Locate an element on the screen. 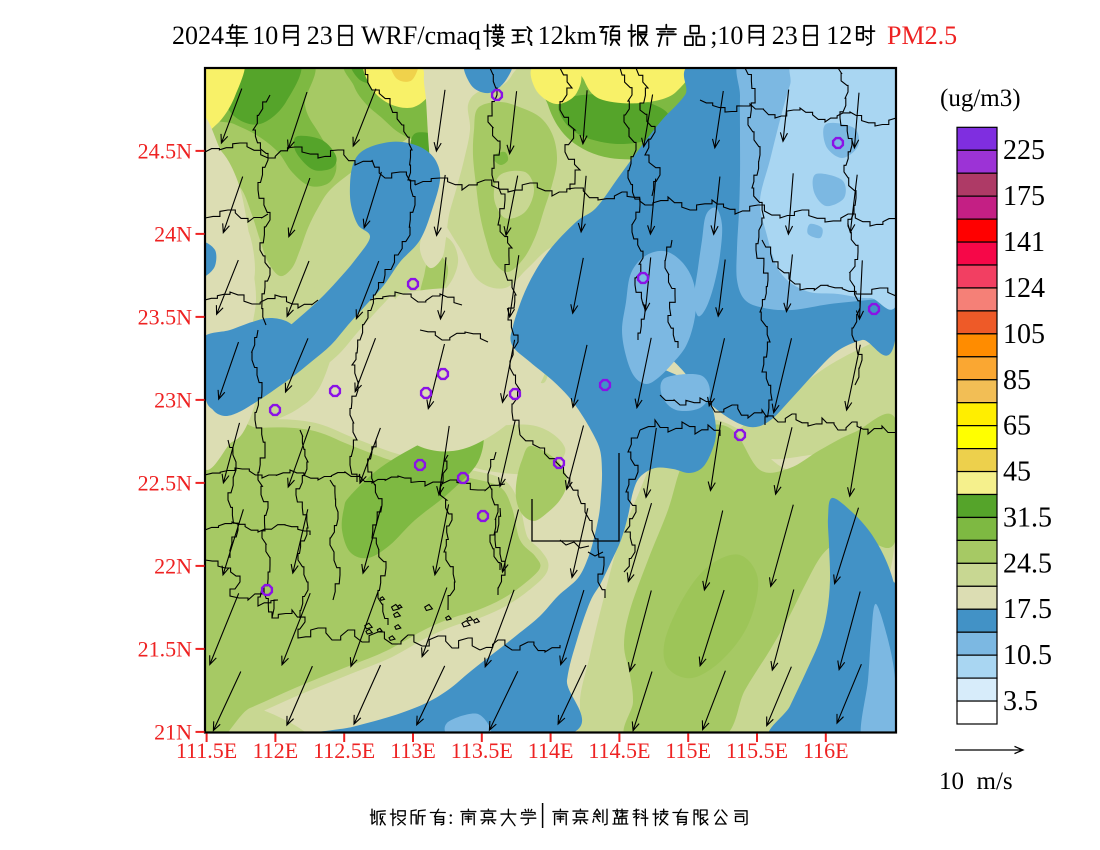  svg-text: 113E is located at coordinates (413, 750).